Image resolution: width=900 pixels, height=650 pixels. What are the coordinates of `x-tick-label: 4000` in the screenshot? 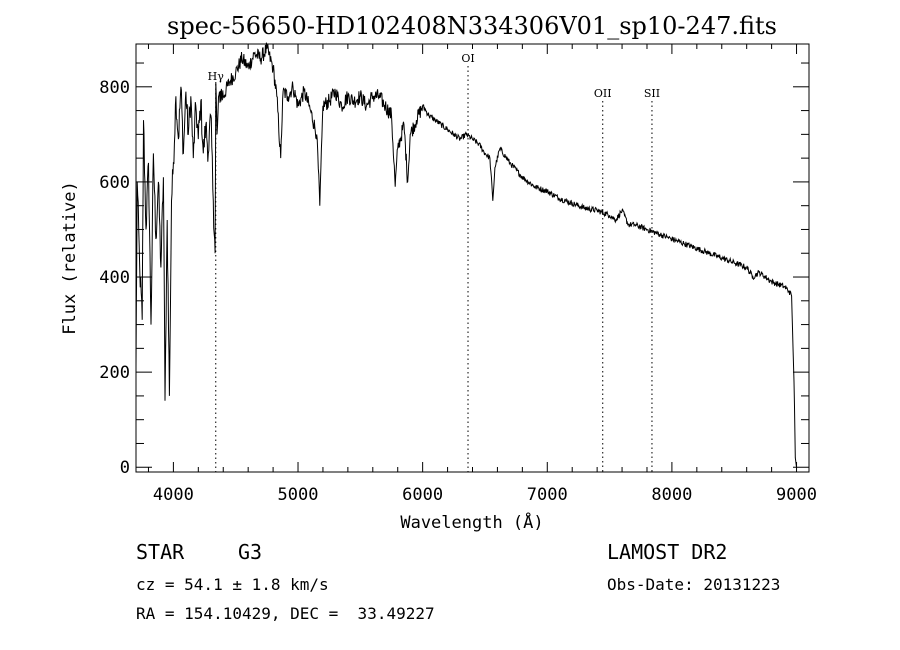 It's located at (173, 495).